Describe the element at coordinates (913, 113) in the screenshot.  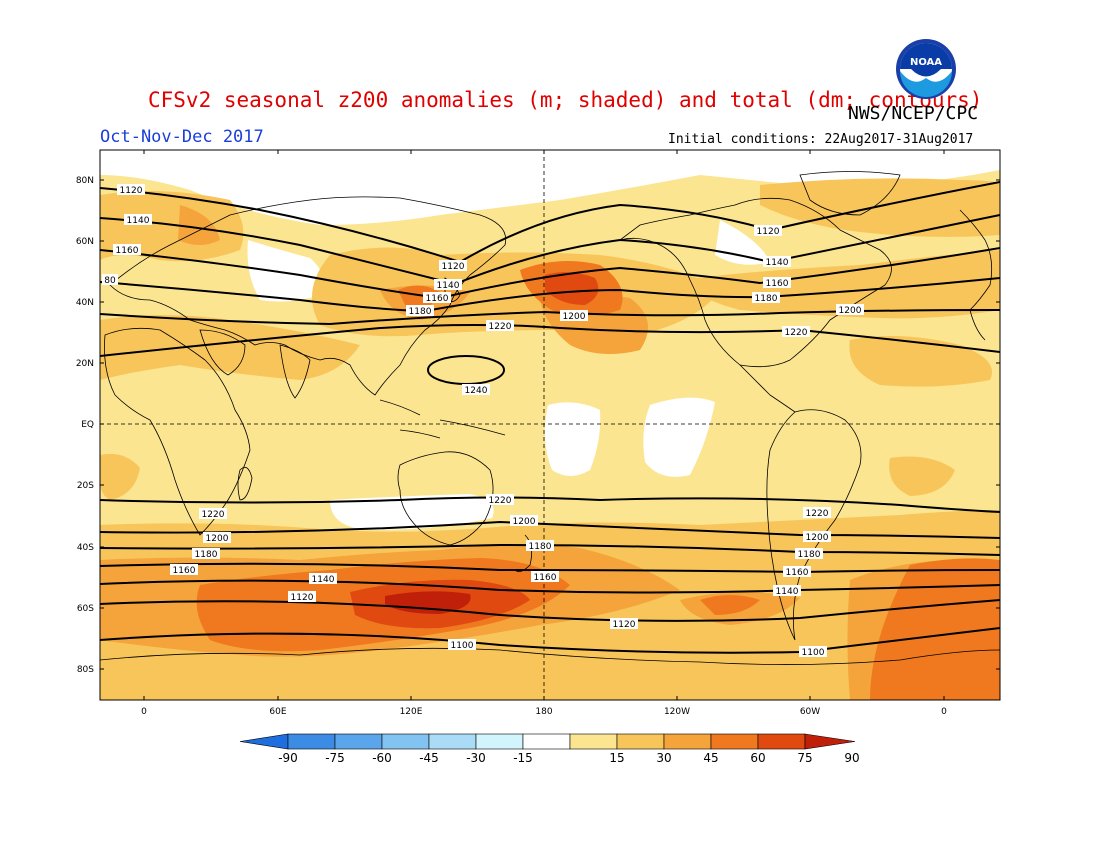
I see `agency-credit: NWS/NCEP/CPC` at that location.